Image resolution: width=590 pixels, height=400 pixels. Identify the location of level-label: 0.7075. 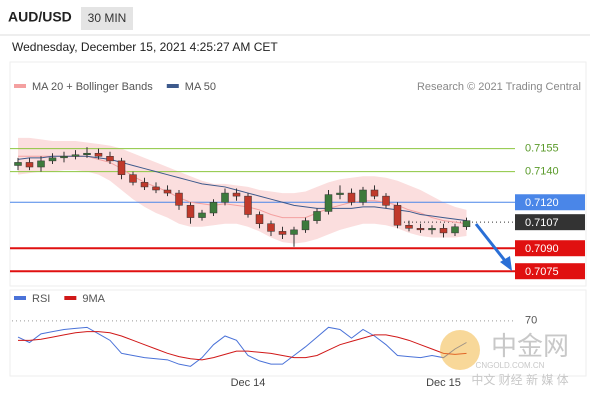
(542, 272).